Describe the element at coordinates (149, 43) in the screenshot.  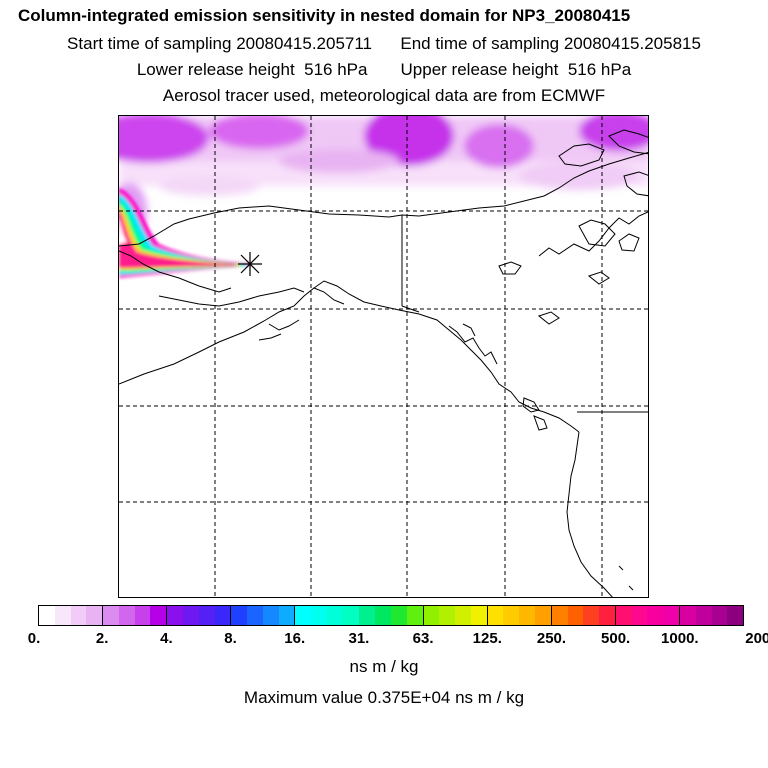
I see `start-label: Start time of sampling` at that location.